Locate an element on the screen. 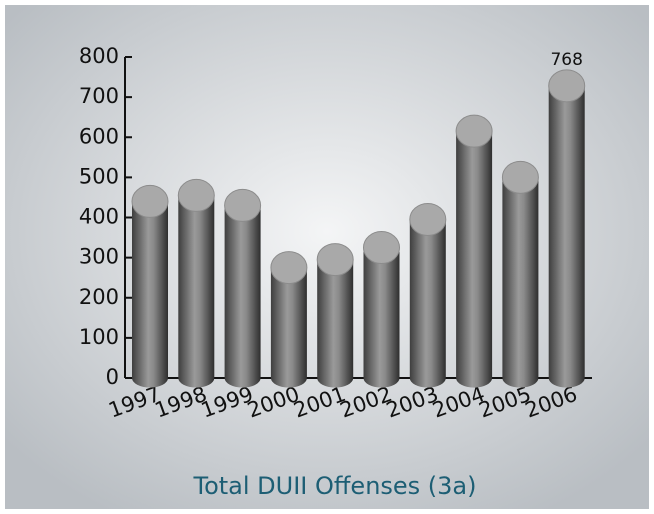 This screenshot has width=654, height=514. y-tick-label: 600 is located at coordinates (99, 136).